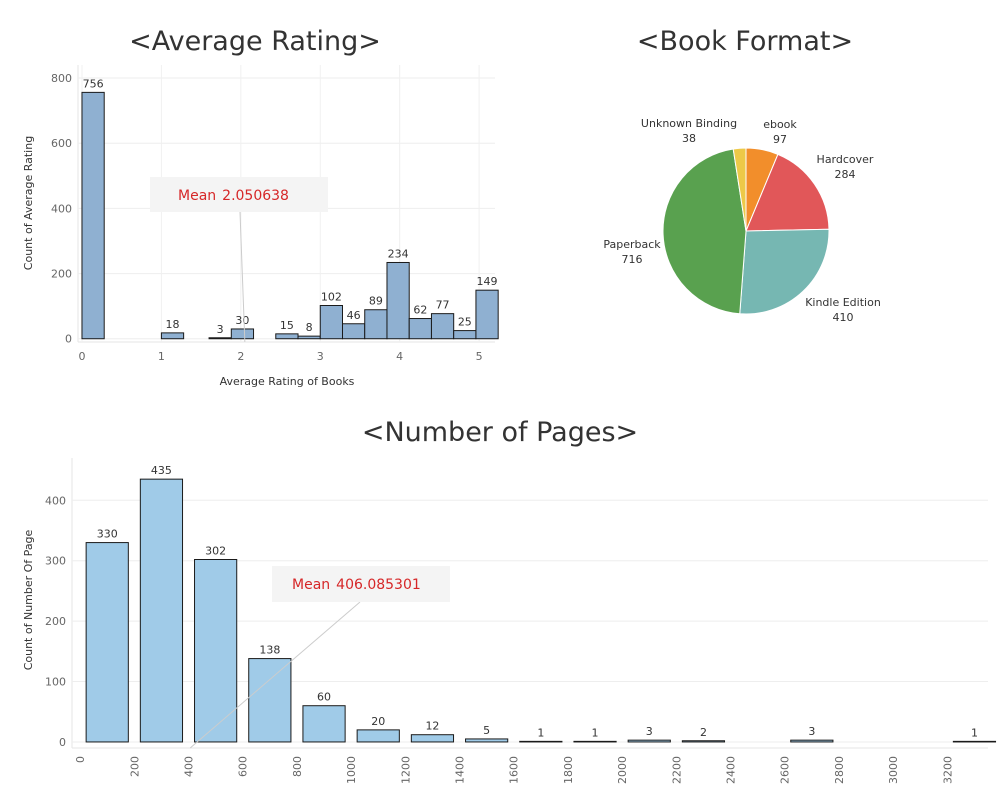 Image resolution: width=1000 pixels, height=800 pixels. Describe the element at coordinates (843, 302) in the screenshot. I see `pie-label-kindle-edition-name: Kindle Edition` at that location.